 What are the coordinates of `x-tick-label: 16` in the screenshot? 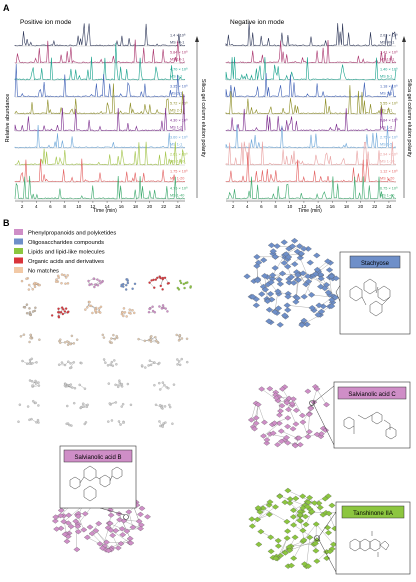 It's located at (333, 206).